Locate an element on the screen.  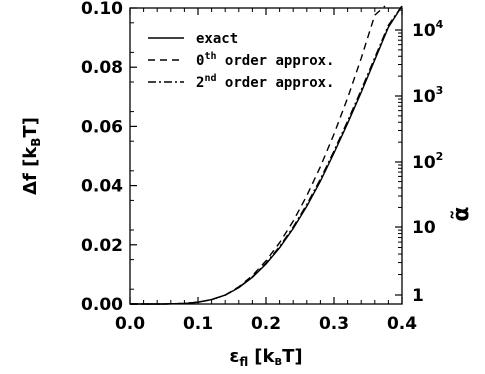
x-tick-label: 0.2 is located at coordinates (266, 324).